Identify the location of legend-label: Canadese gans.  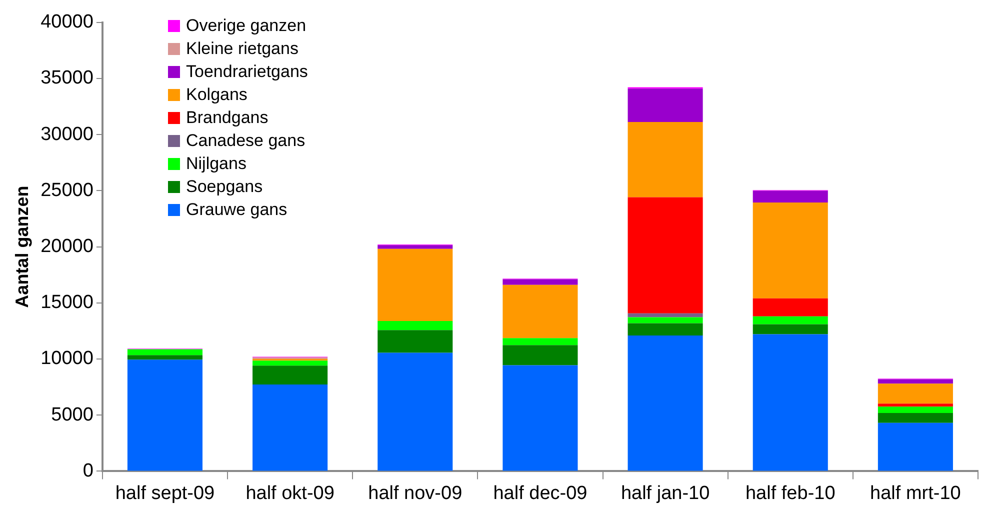
(246, 141).